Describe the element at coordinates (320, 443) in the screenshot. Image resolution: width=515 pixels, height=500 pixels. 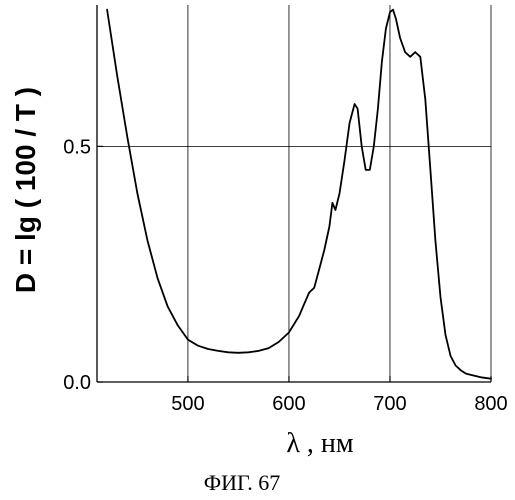
I see `x-axis-label: λ , нм` at that location.